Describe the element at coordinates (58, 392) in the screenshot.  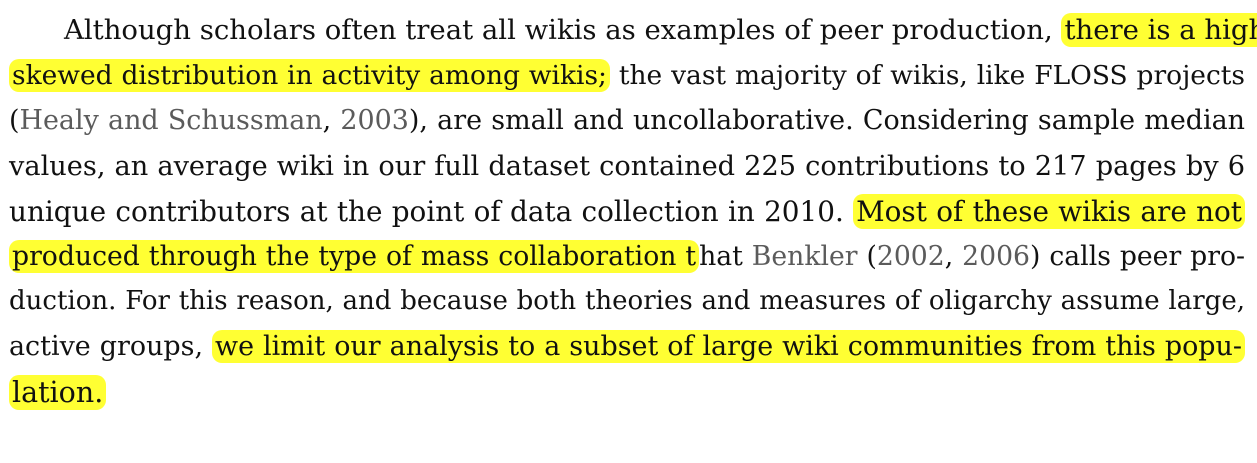
I see `highlight: lation.` at that location.